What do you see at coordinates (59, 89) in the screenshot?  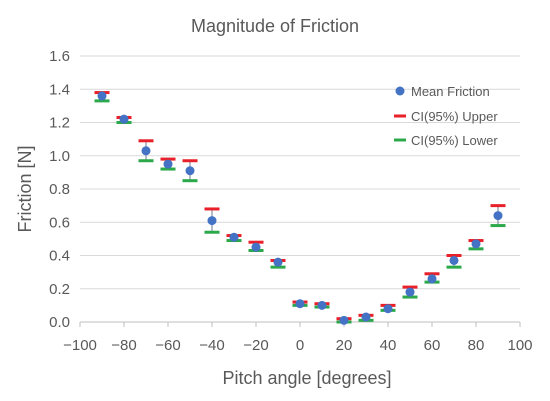 I see `y-tick-label: 1.4` at bounding box center [59, 89].